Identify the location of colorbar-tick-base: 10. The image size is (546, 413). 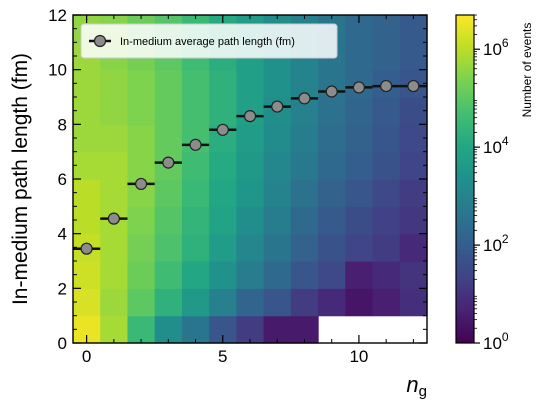
(492, 147).